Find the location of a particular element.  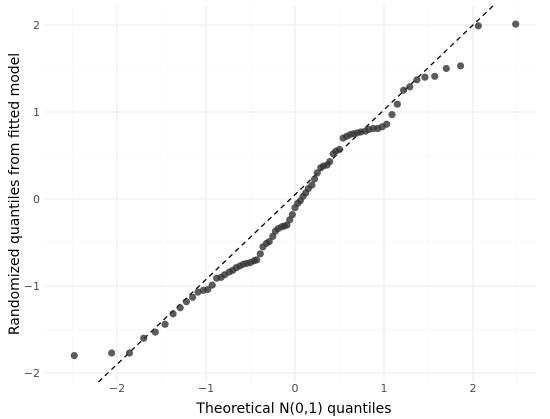

y-tick-label: 0 is located at coordinates (36, 199).